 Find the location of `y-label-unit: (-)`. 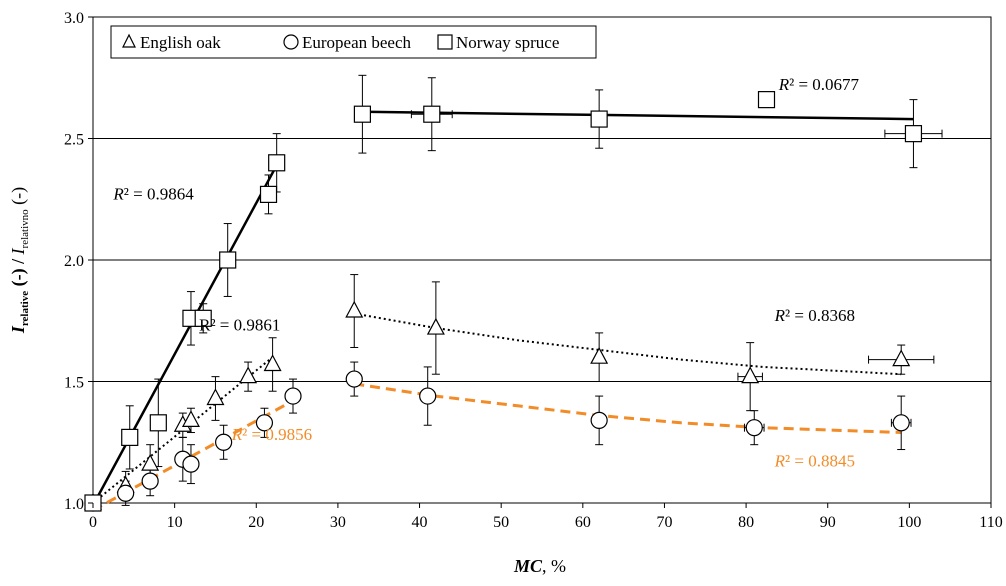

y-label-unit: (-) is located at coordinates (18, 198).